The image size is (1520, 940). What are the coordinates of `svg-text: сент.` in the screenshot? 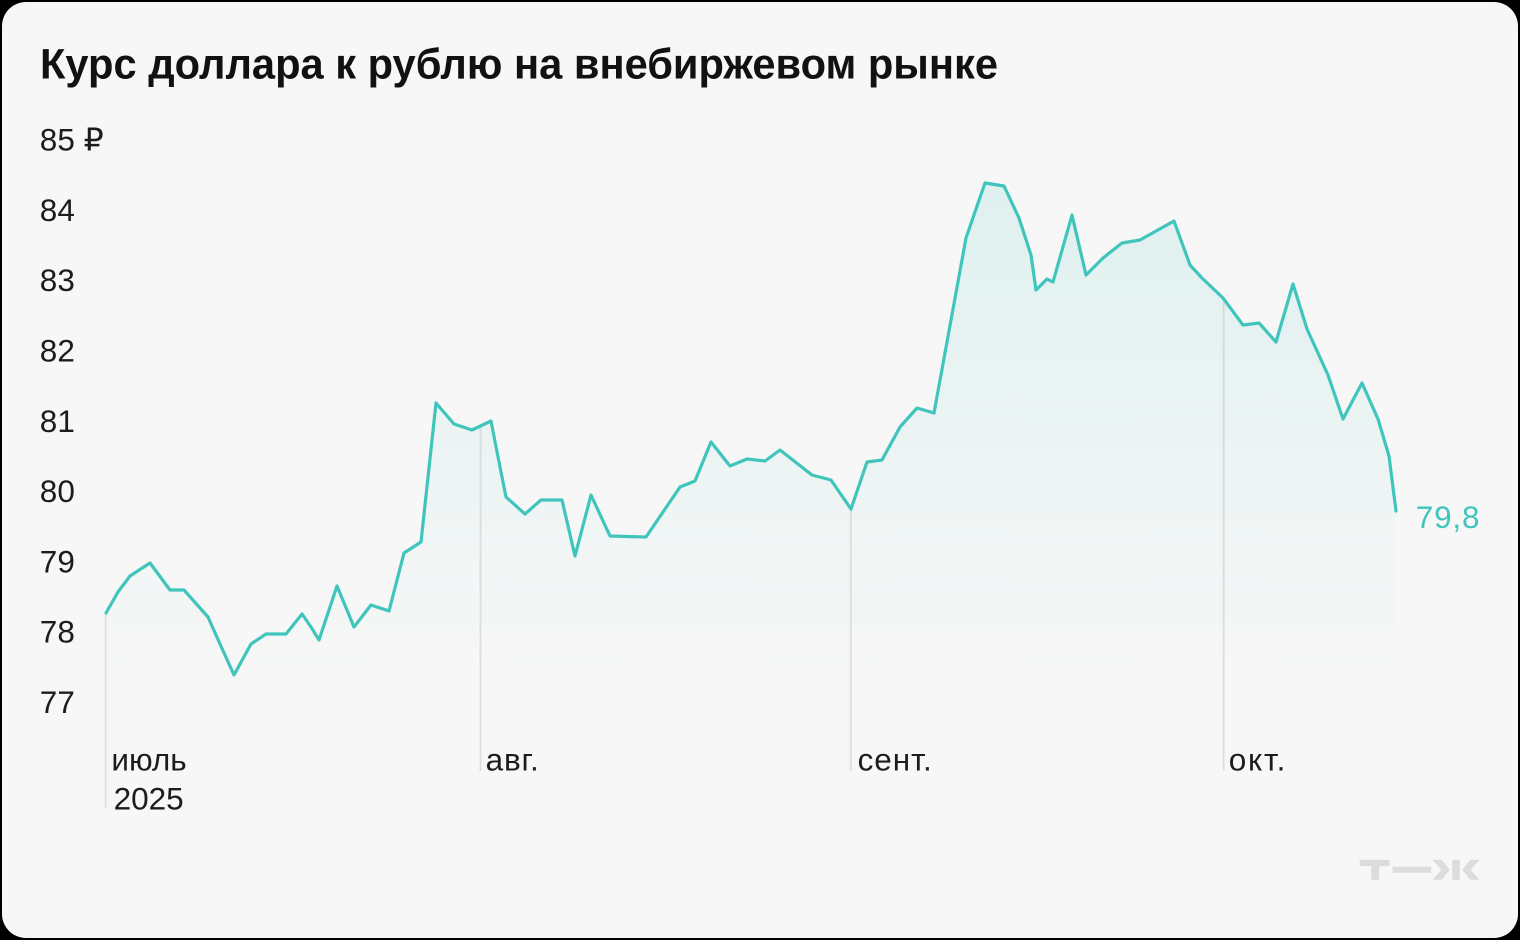 It's located at (895, 760).